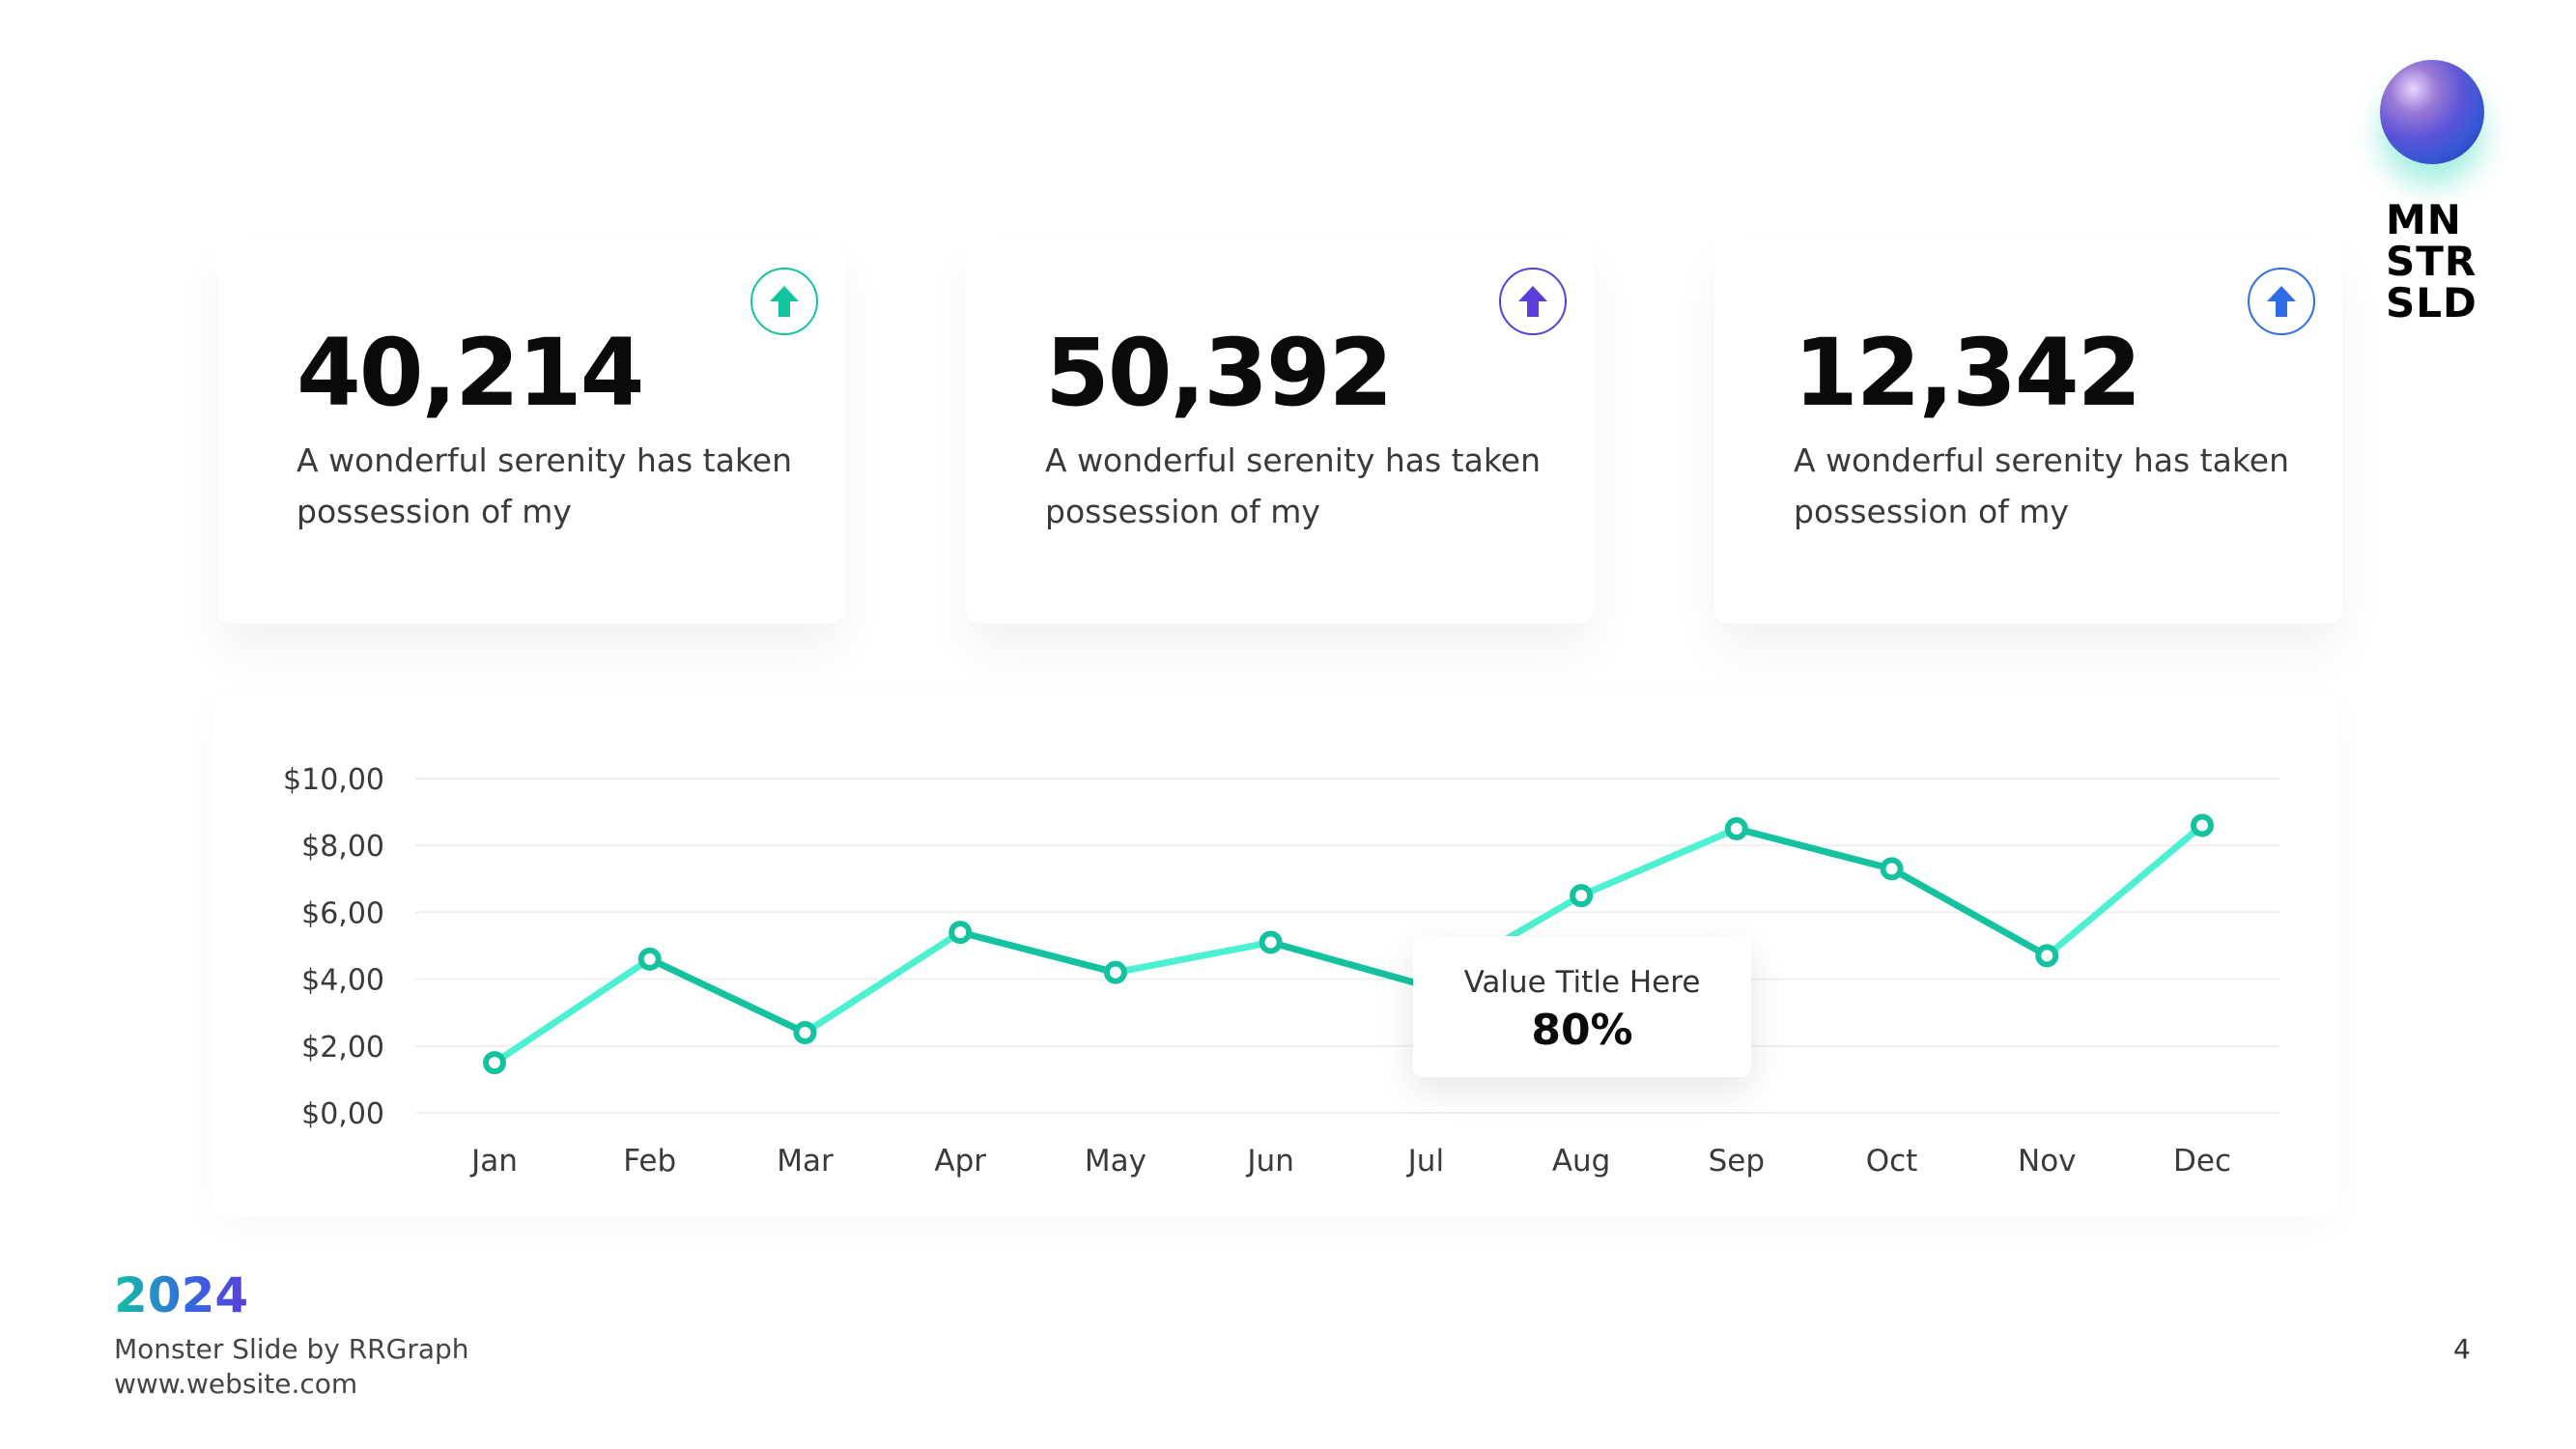  Describe the element at coordinates (236, 1384) in the screenshot. I see `footer-website: www.website.com` at that location.